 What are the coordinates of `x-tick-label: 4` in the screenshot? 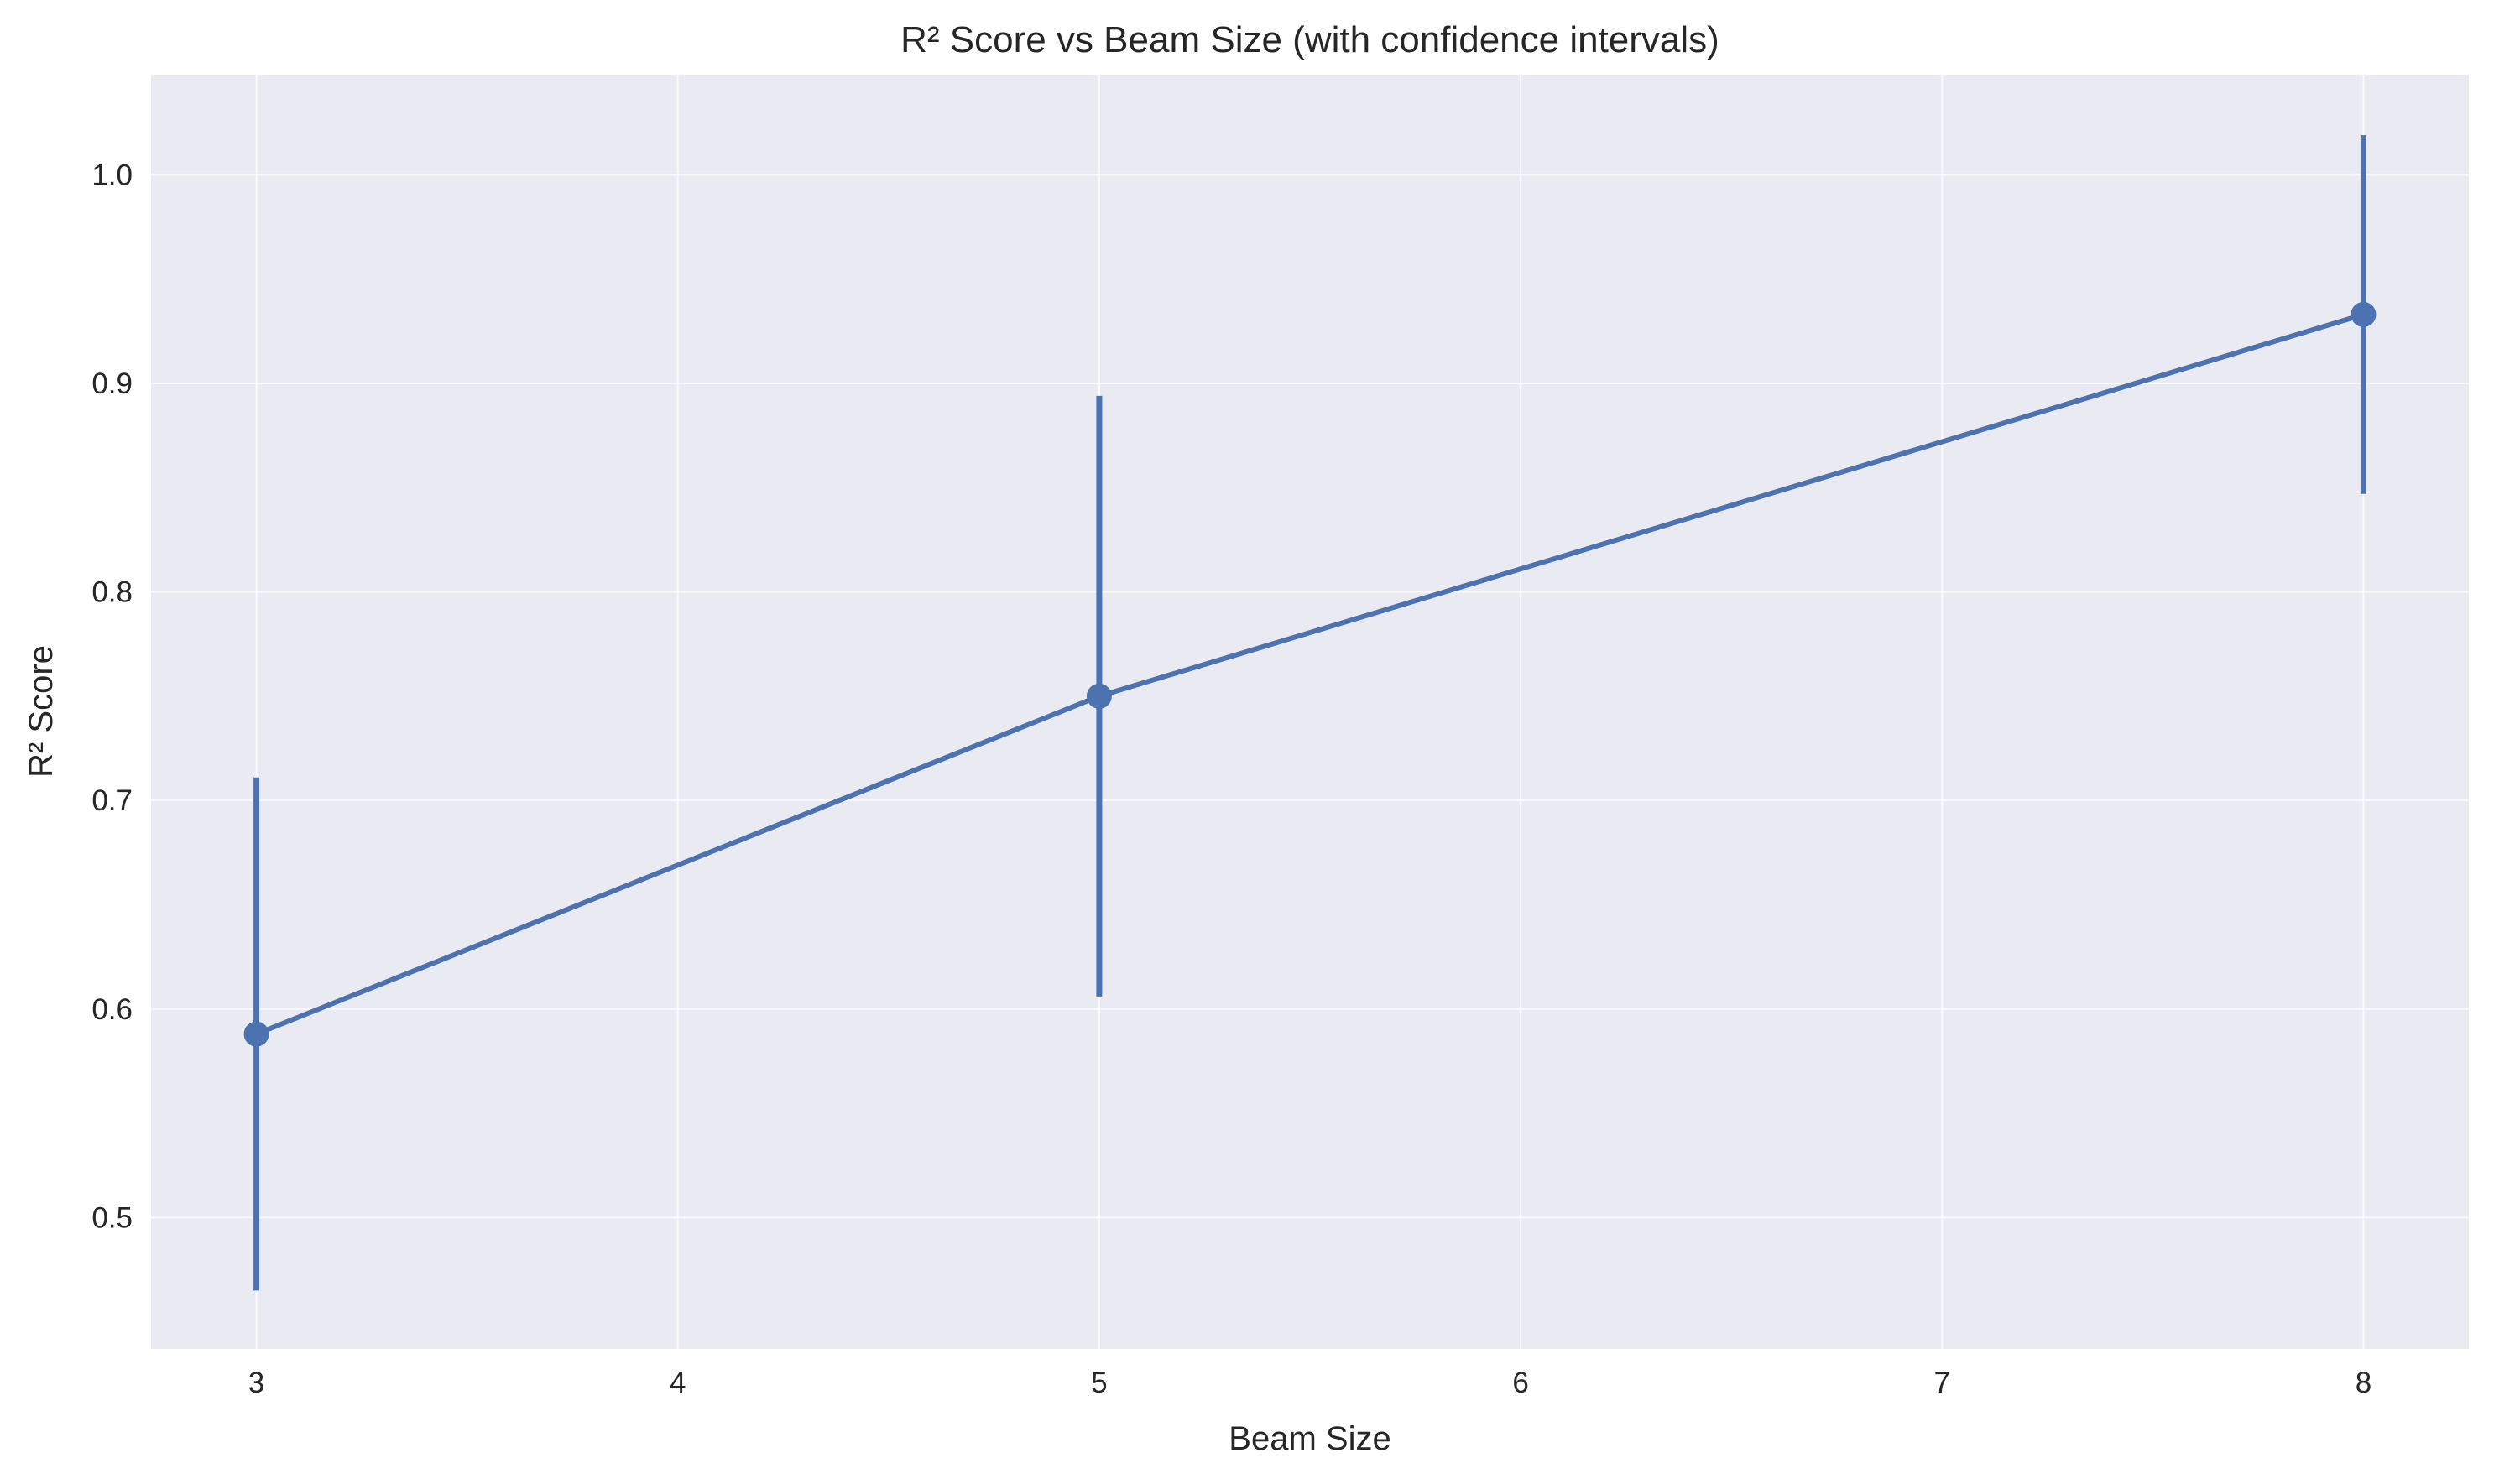 It's located at (678, 1383).